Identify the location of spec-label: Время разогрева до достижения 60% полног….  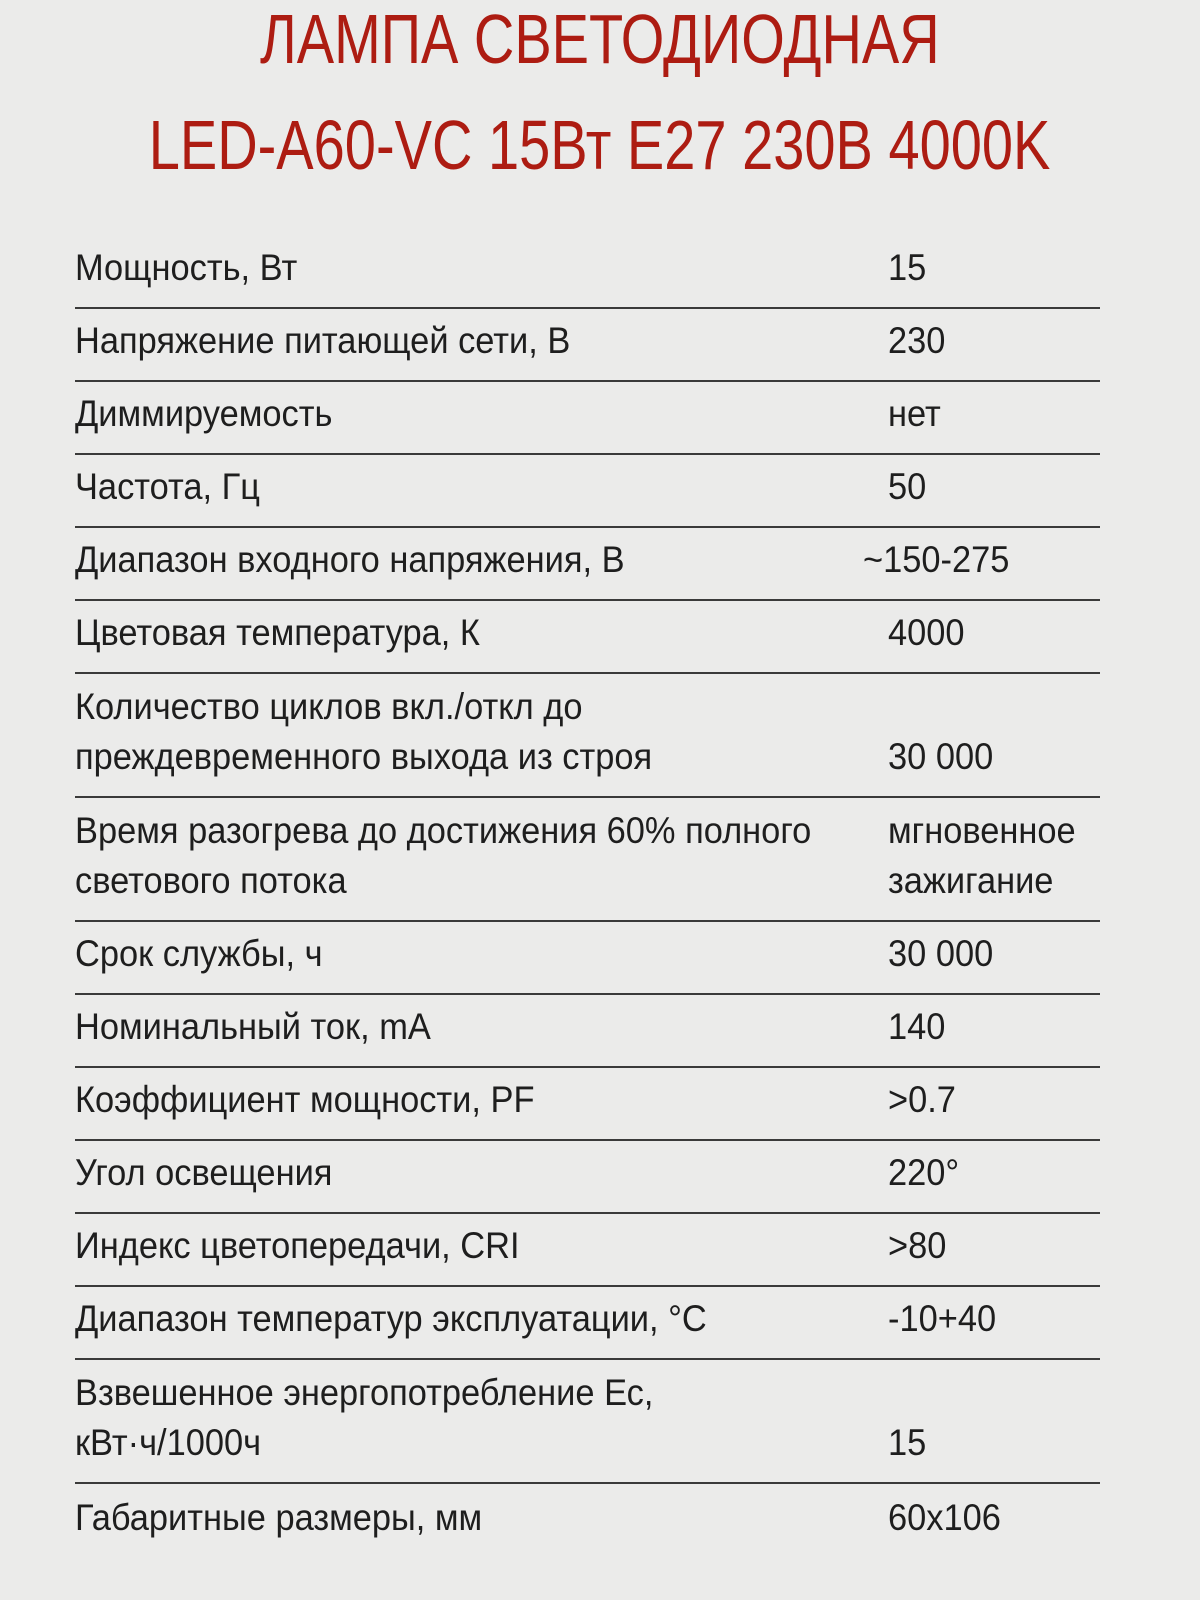
(443, 855).